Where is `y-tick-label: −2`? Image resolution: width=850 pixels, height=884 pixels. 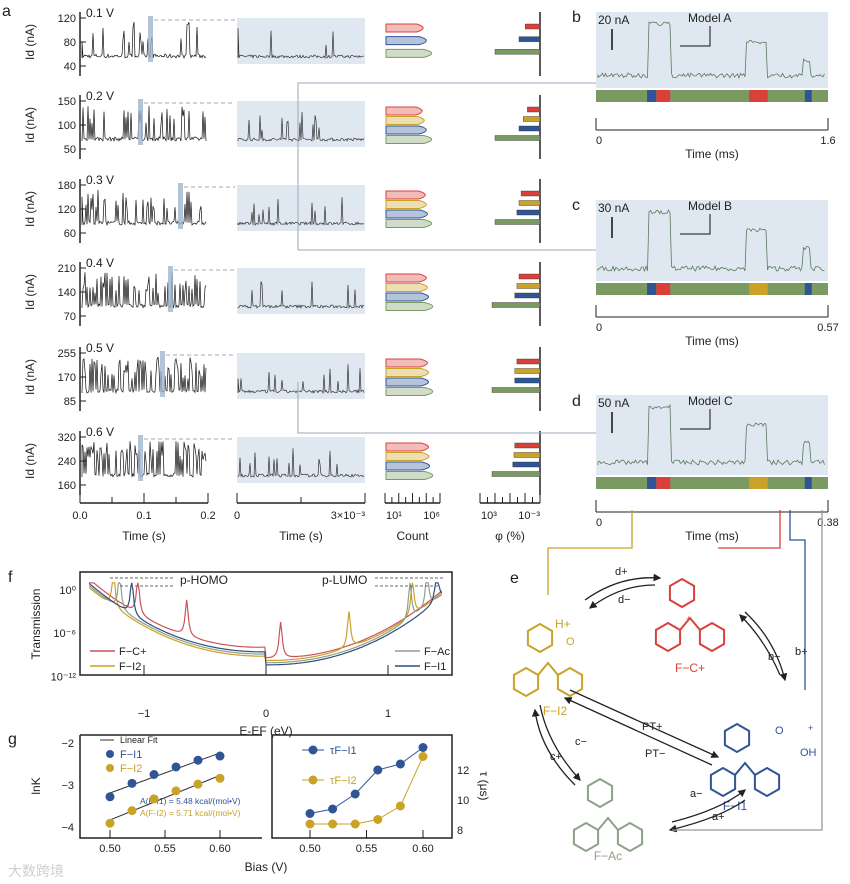 y-tick-label: −2 is located at coordinates (67, 744).